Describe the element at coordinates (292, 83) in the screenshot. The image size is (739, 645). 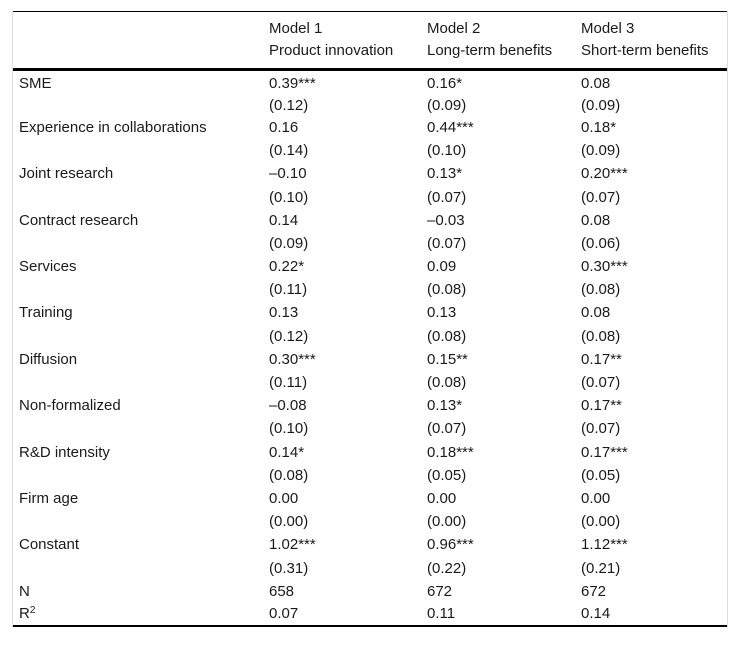
I see `coef-cell: 0.39***` at that location.